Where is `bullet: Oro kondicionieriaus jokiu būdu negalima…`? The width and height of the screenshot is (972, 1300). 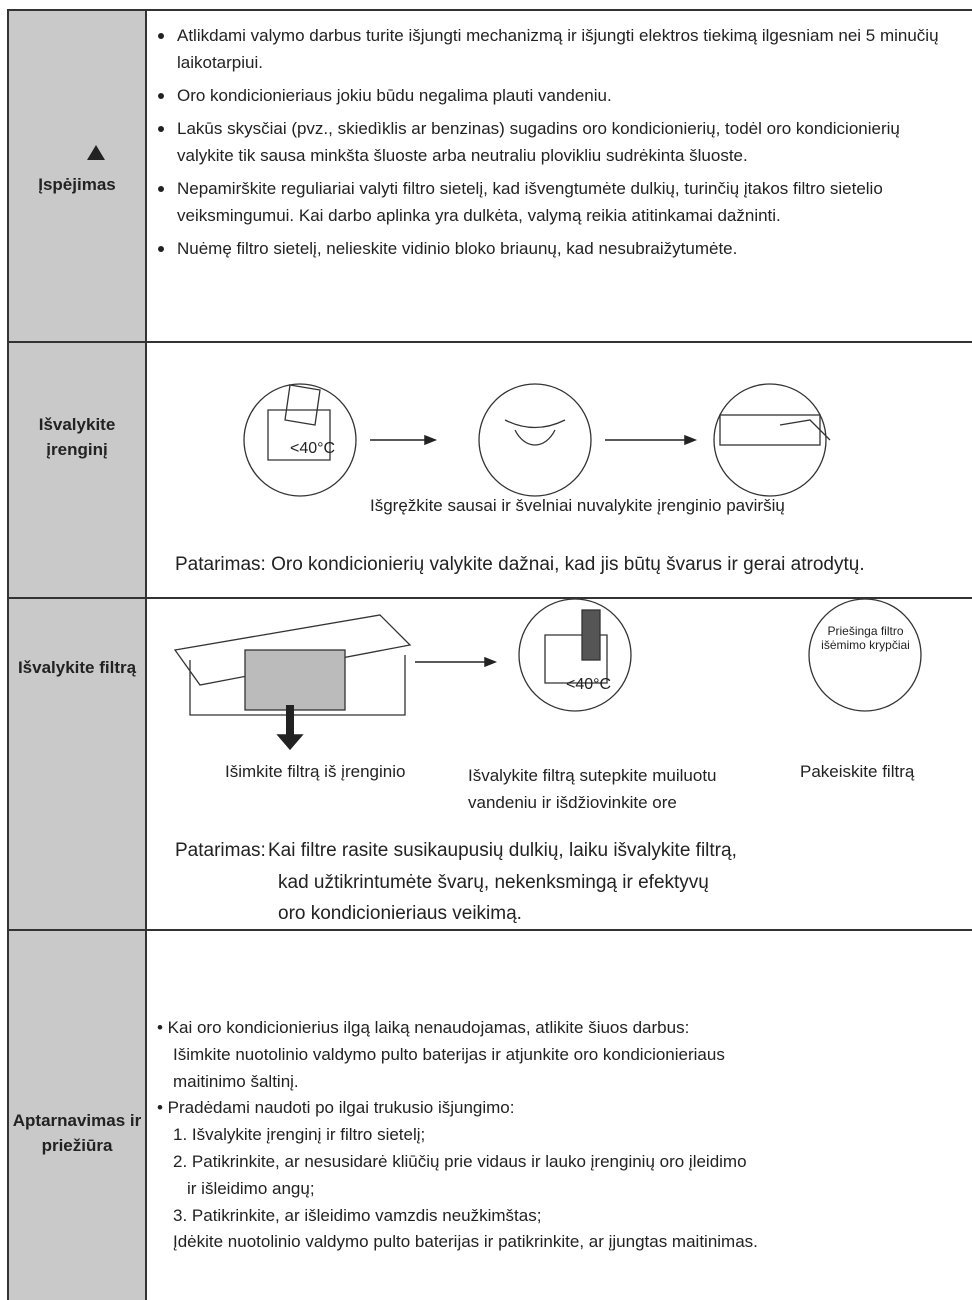
bullet: Oro kondicionieriaus jokiu būdu negalima… is located at coordinates (558, 95).